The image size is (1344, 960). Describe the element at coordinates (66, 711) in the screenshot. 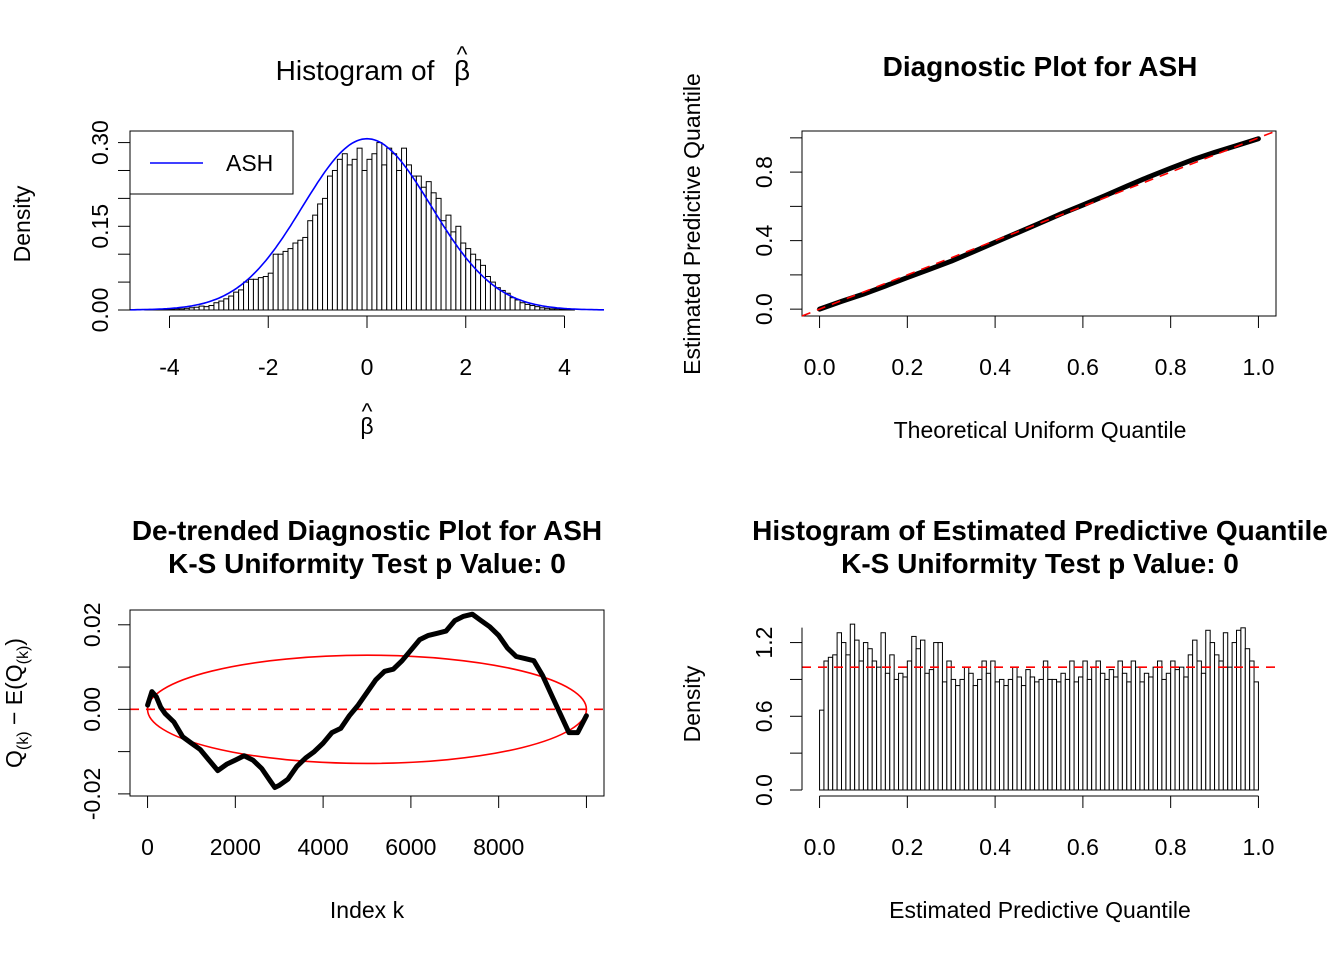

I see `y-axis: -0.020.000.02Q(k) − E(Q(k))` at that location.